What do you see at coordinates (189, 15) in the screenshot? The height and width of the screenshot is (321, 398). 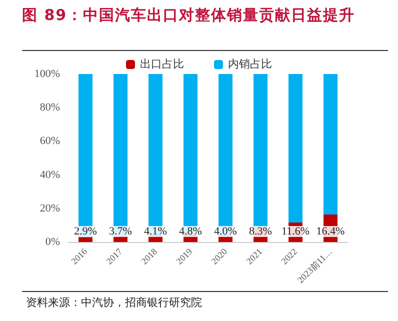 I see `chart-title: 图 89：中国汽车出口对整体销量贡献日益提升` at bounding box center [189, 15].